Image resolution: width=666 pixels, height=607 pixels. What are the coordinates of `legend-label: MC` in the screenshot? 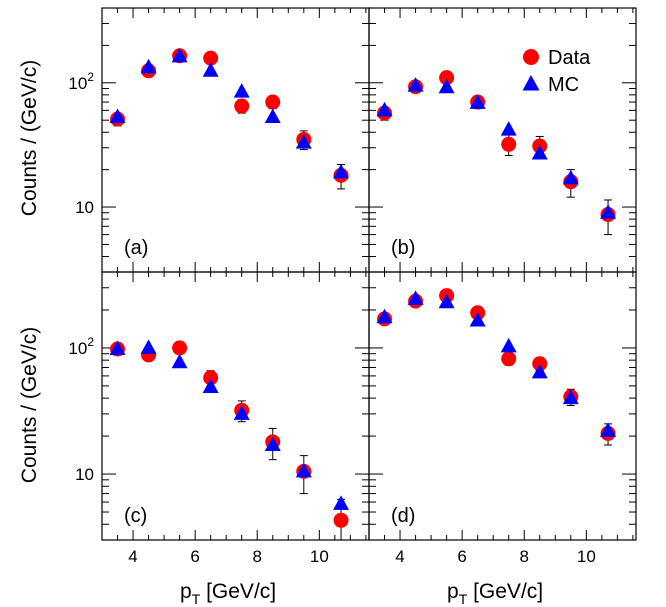 It's located at (563, 85).